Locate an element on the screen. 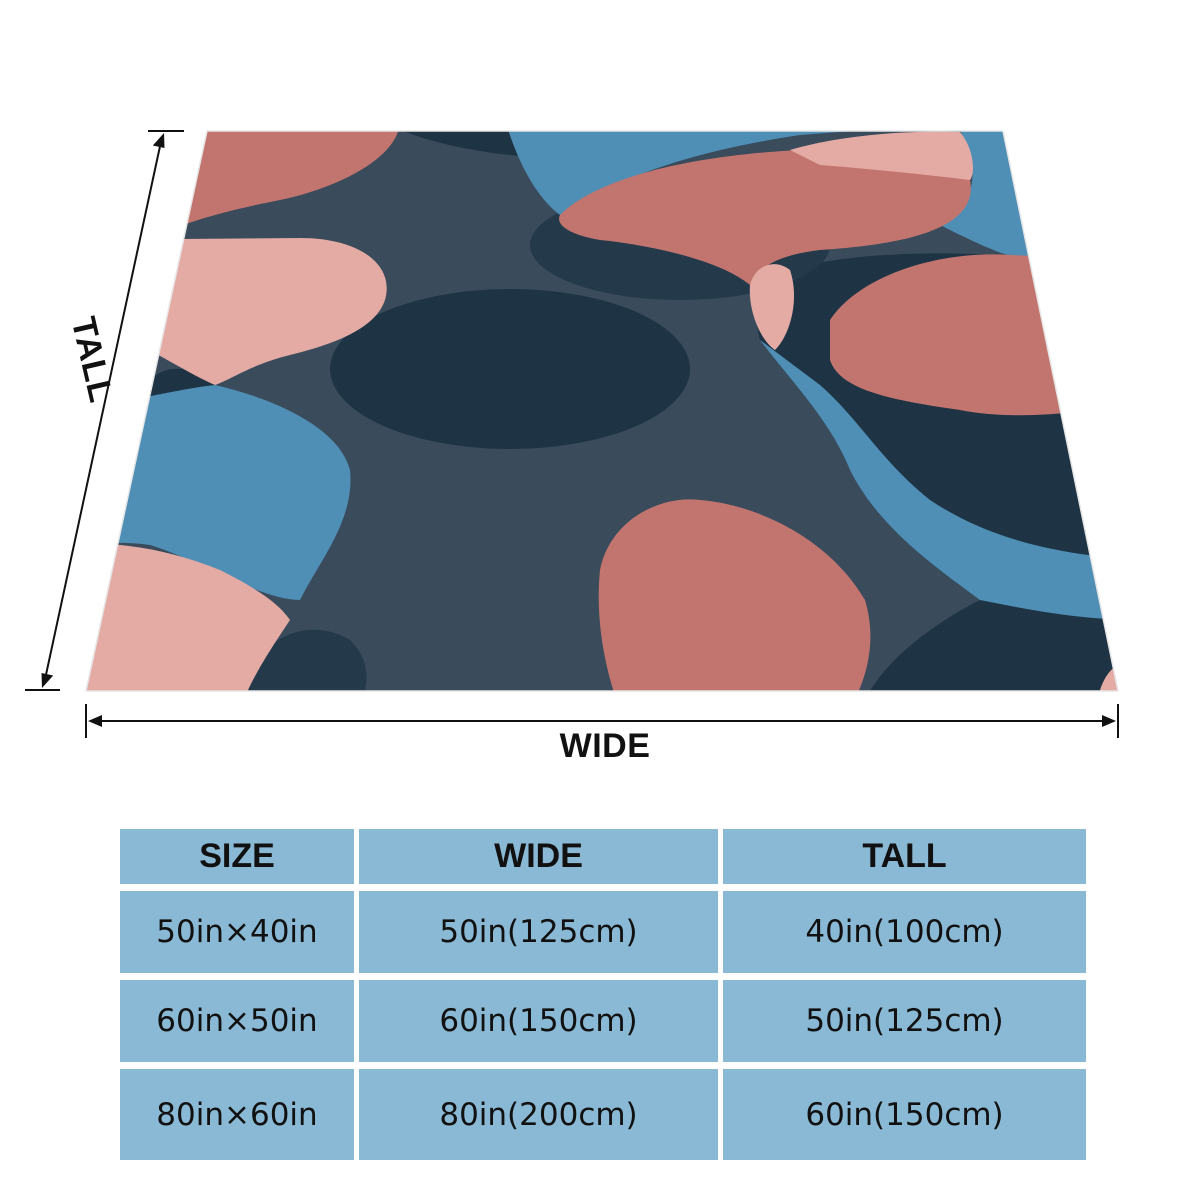 Image resolution: width=1200 pixels, height=1200 pixels. pink-shape-mid-right is located at coordinates (772, 307).